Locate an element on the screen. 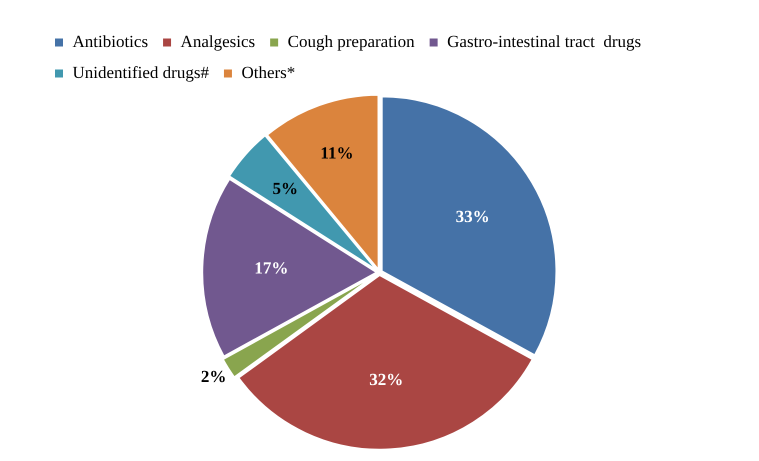 The height and width of the screenshot is (461, 759). legend-label: Cough preparation is located at coordinates (352, 41).